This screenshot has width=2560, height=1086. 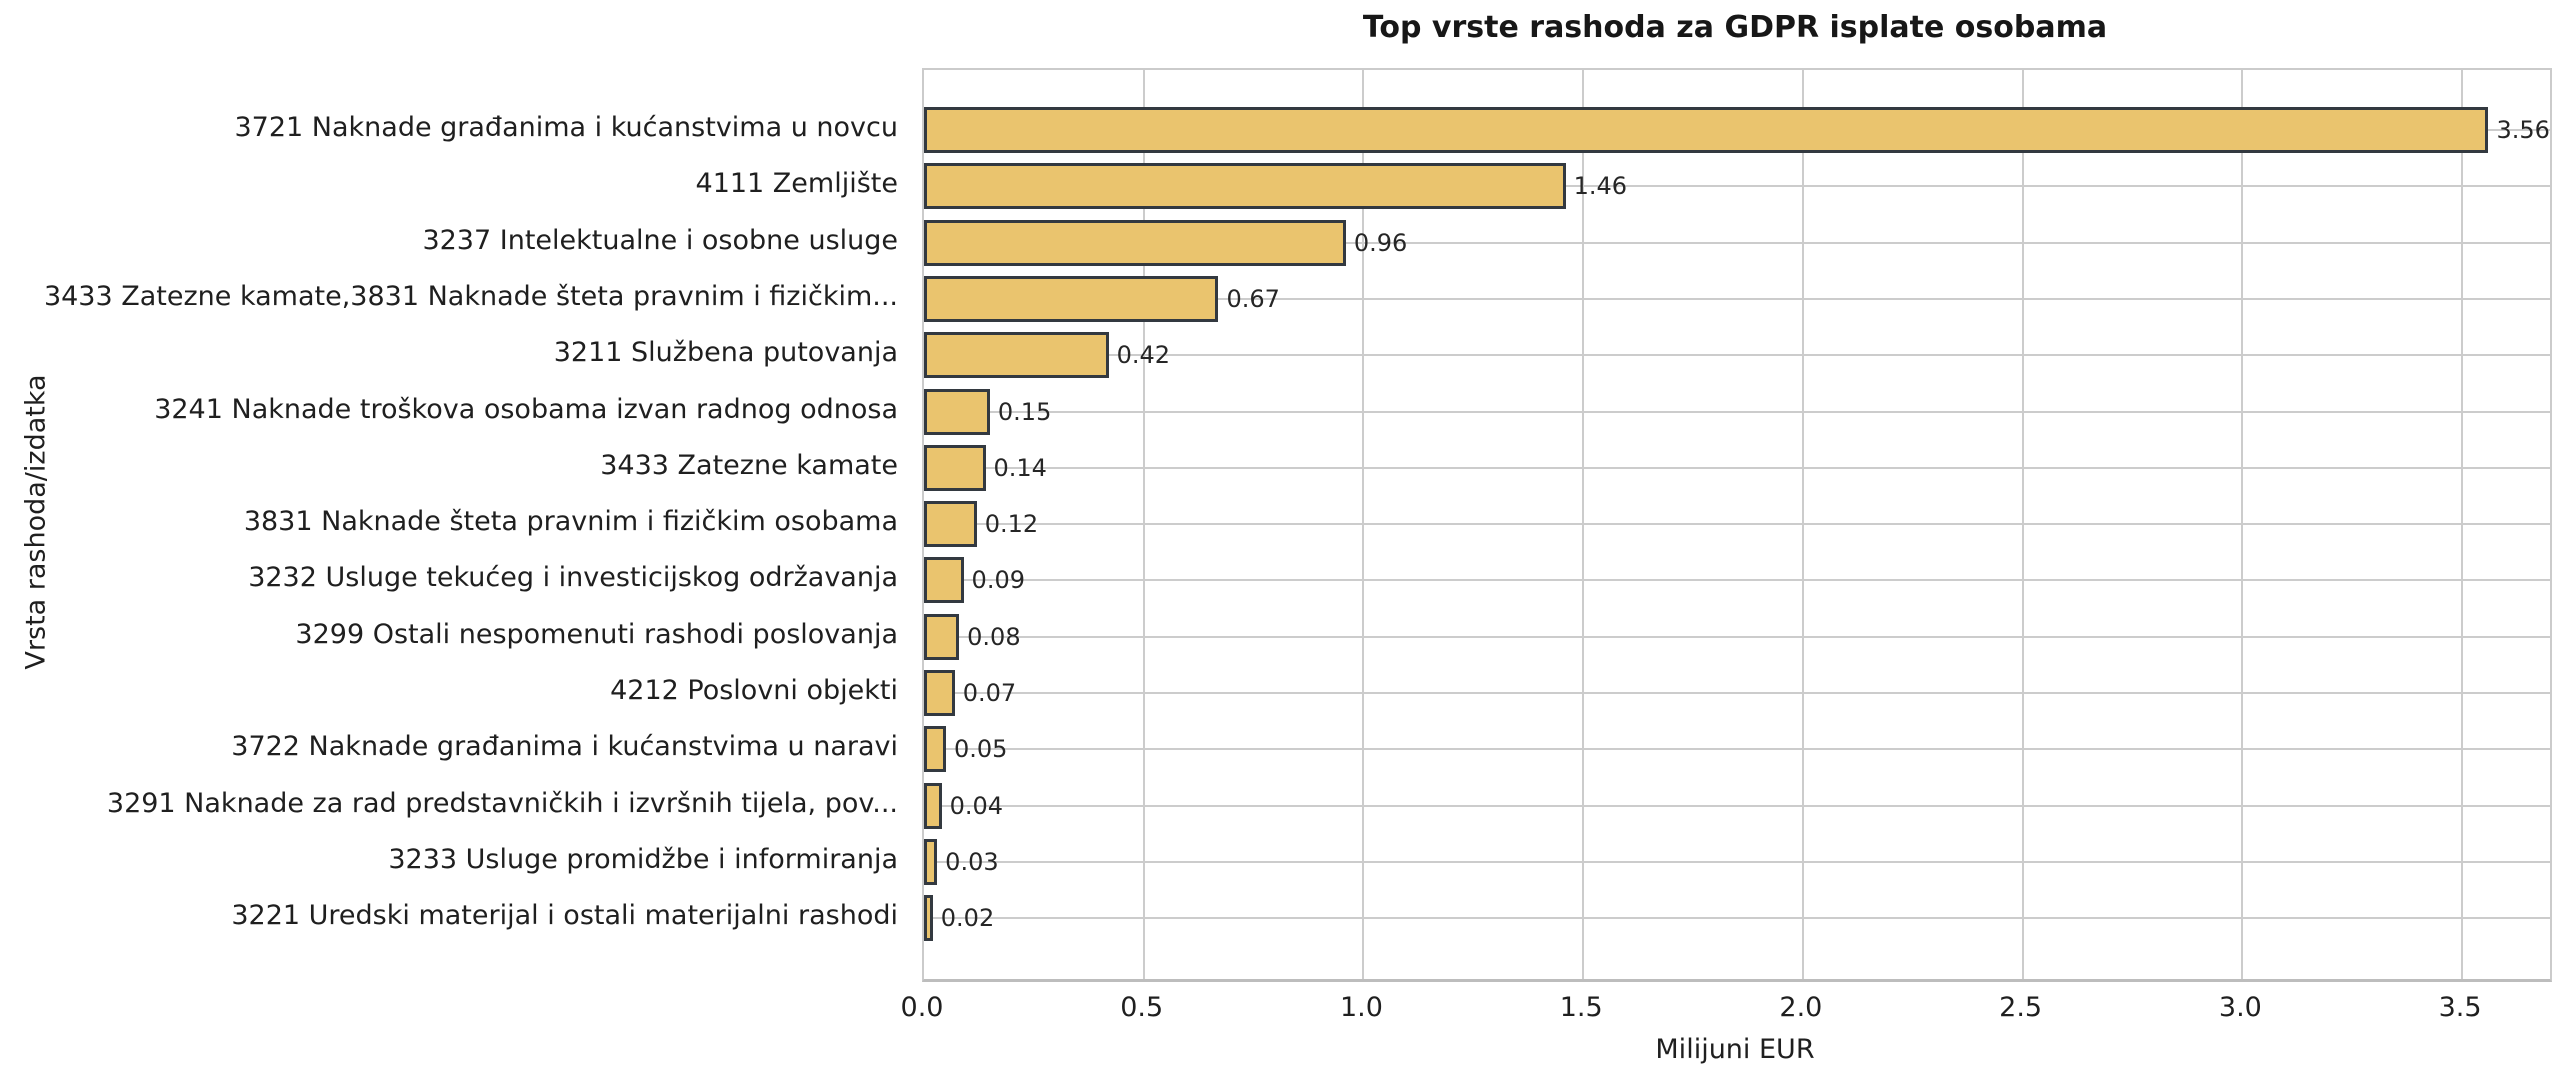 What do you see at coordinates (1801, 1007) in the screenshot?
I see `x-tick-label: 2.0` at bounding box center [1801, 1007].